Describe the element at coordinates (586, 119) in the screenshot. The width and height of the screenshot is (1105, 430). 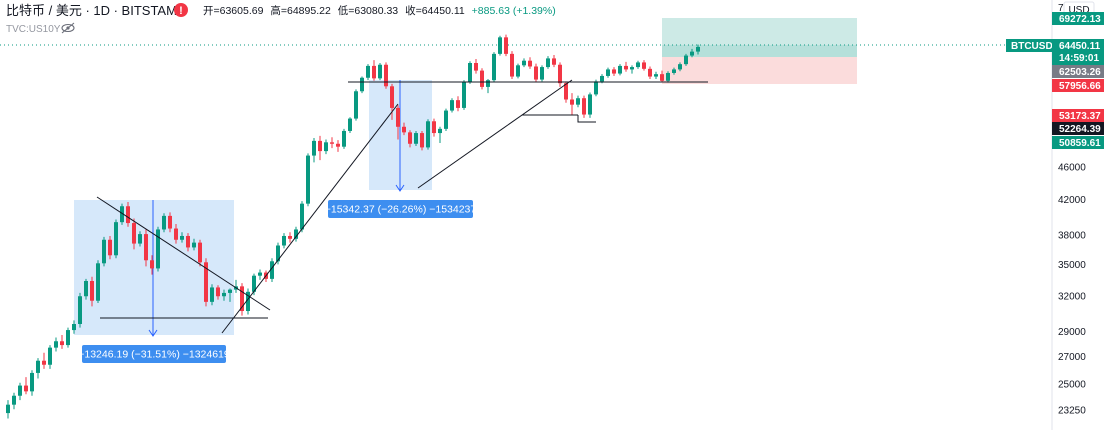
I see `trendline-step` at that location.